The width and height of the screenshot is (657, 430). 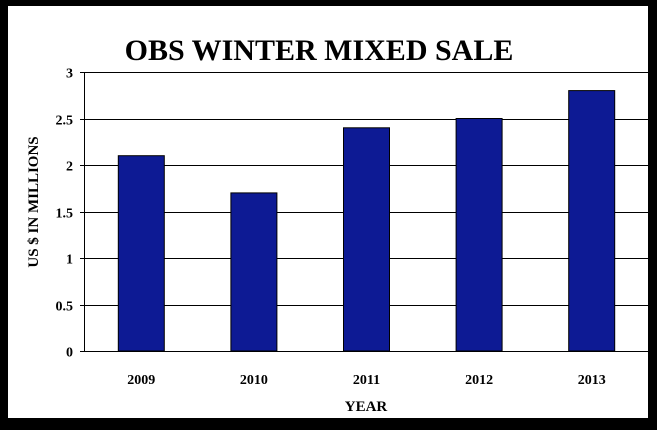 I want to click on y-tick-label: 0, so click(x=69, y=353).